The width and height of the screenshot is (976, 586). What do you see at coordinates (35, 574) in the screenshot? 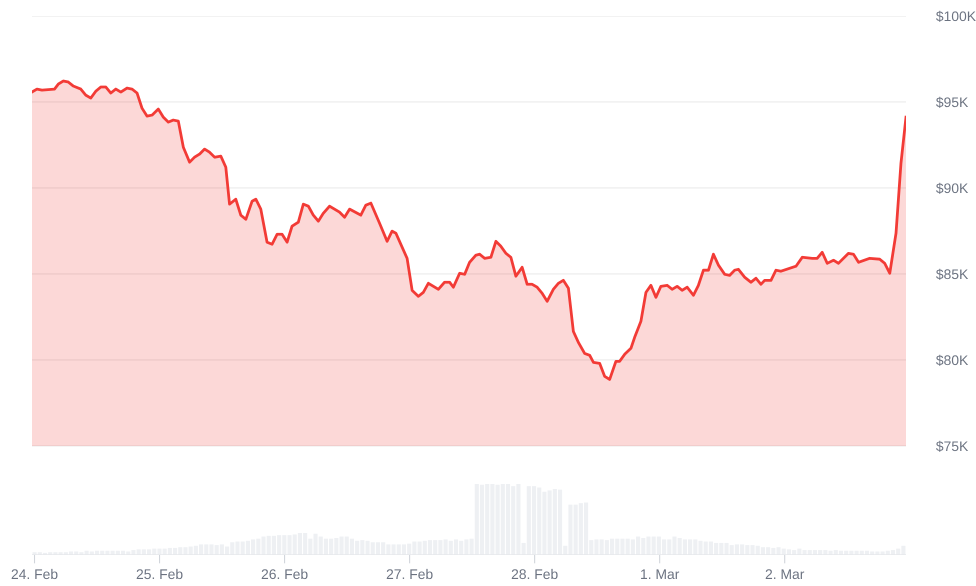
I see `x-tick-label: 24. Feb` at bounding box center [35, 574].